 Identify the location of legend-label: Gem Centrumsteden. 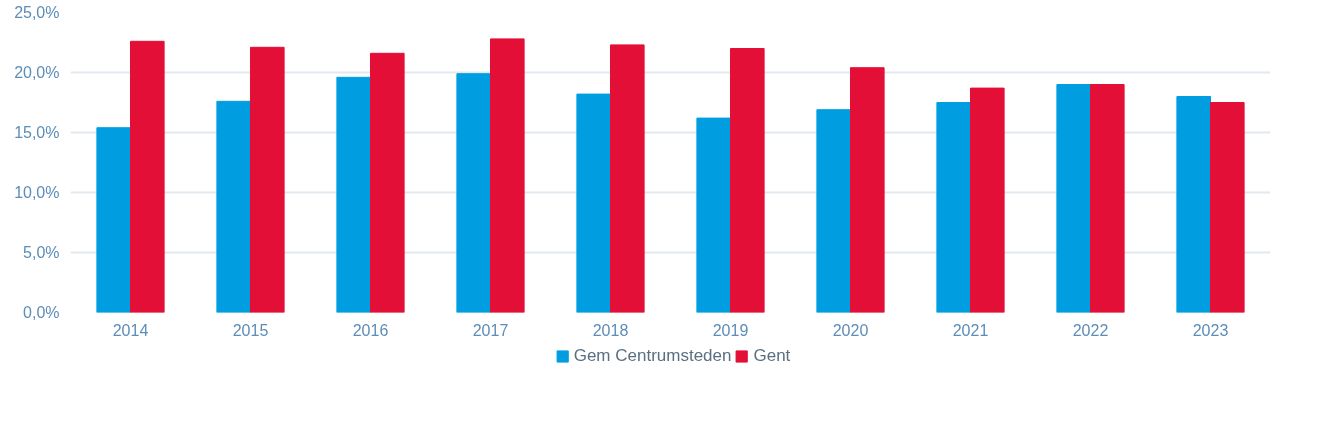
(652, 356).